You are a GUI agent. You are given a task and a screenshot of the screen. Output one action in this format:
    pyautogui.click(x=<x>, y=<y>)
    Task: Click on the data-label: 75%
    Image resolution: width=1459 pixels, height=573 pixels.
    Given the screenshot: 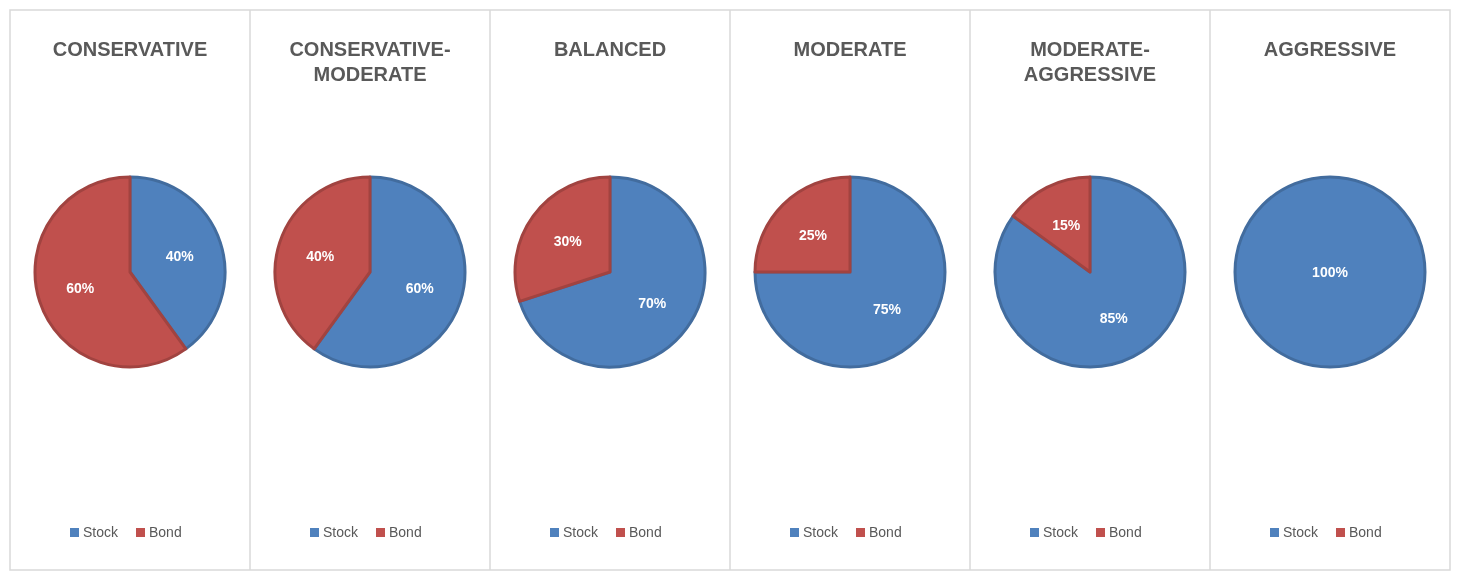 What is the action you would take?
    pyautogui.click(x=887, y=308)
    